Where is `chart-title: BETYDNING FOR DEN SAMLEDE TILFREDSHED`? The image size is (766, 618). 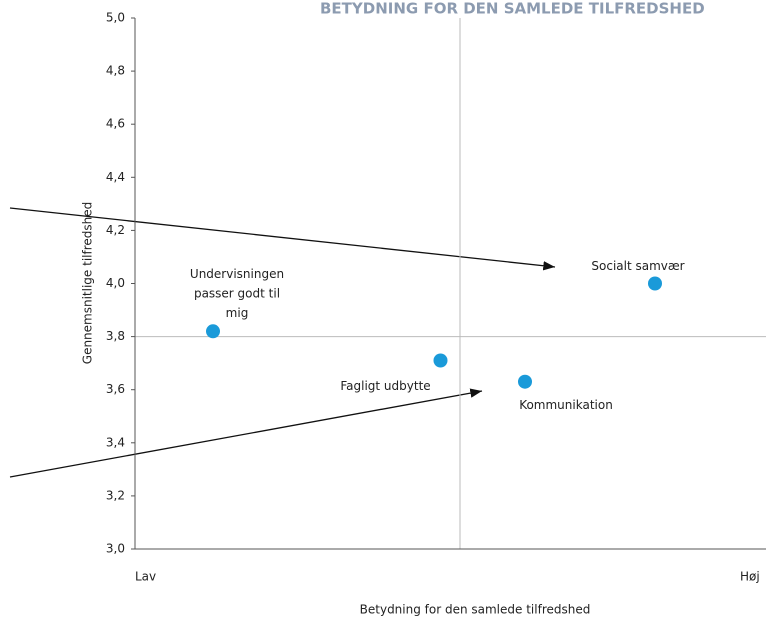 chart-title: BETYDNING FOR DEN SAMLEDE TILFREDSHED is located at coordinates (512, 9).